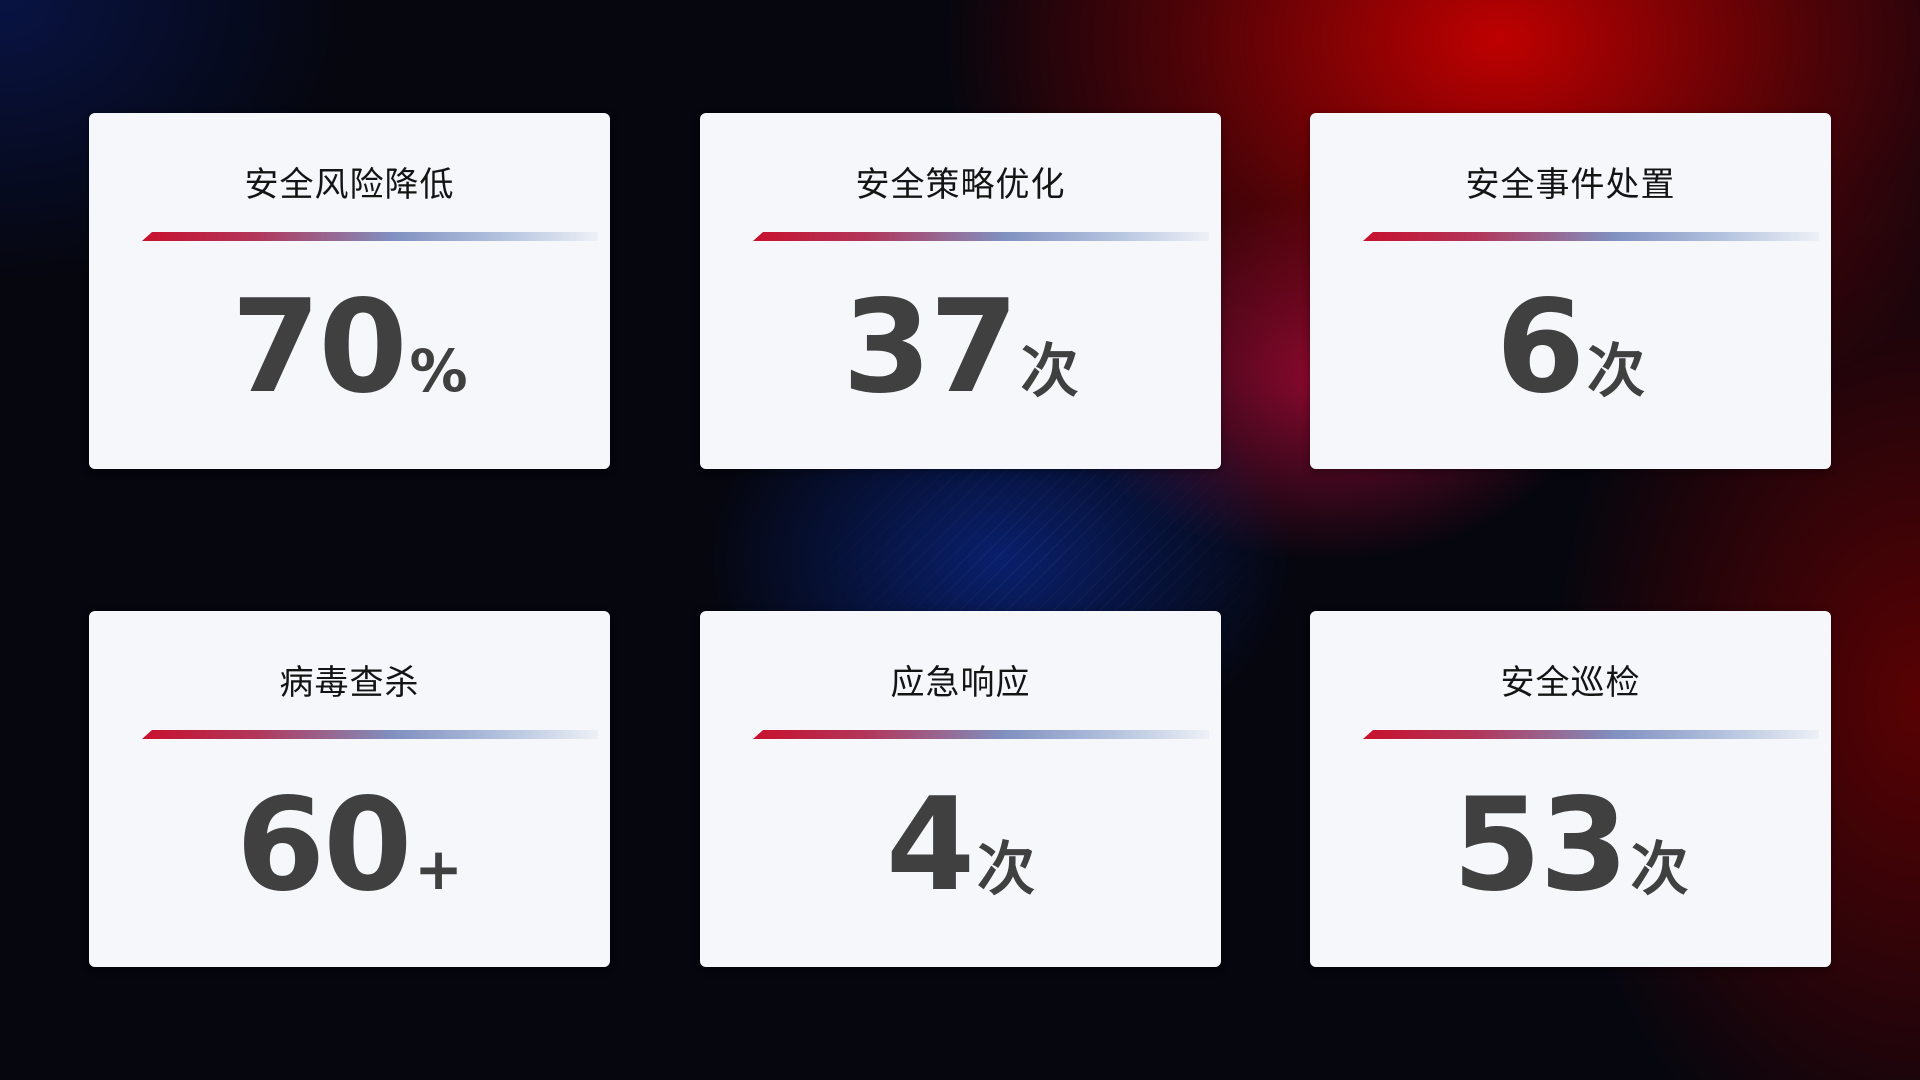 This screenshot has width=1920, height=1080. I want to click on card-title: 应急响应, so click(960, 683).